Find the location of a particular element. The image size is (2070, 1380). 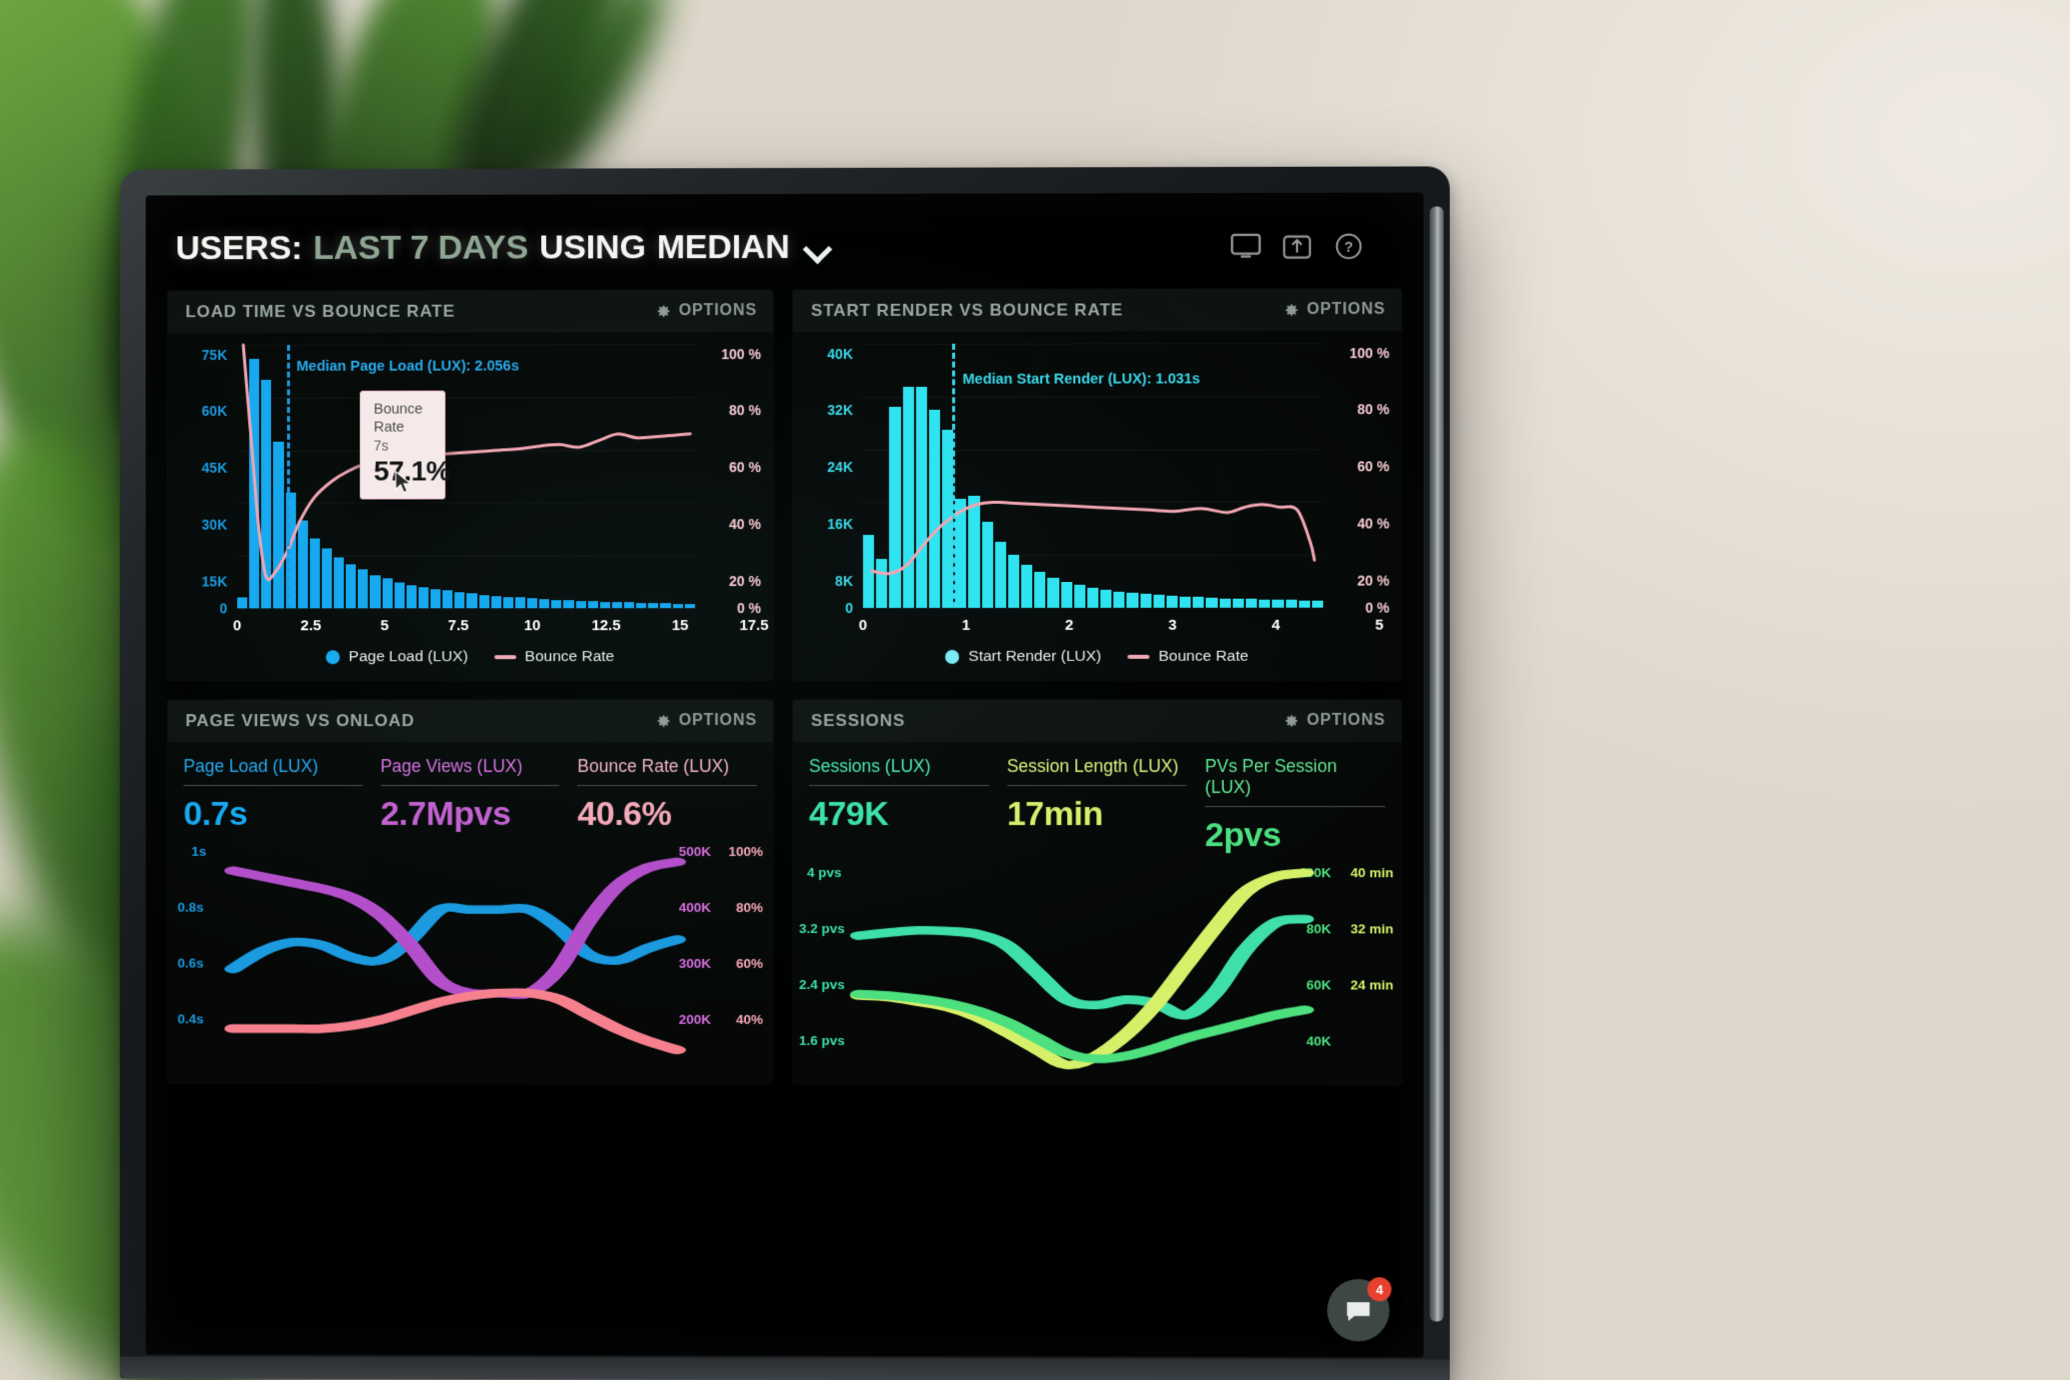

y3-axis-tick: 24 min is located at coordinates (1372, 985).